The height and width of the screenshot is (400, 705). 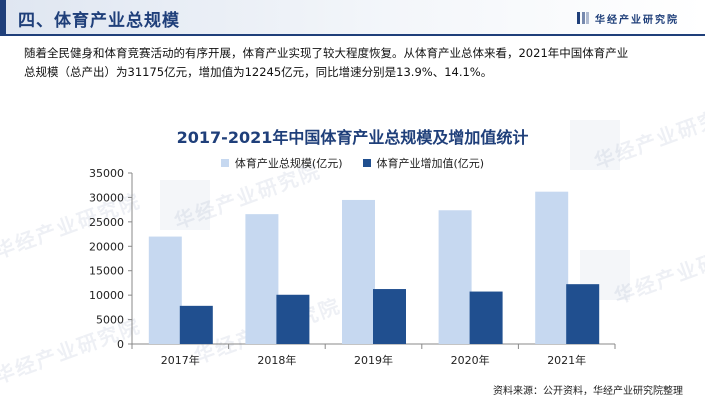 I want to click on section-title: 四、体育产业总规模, so click(x=99, y=21).